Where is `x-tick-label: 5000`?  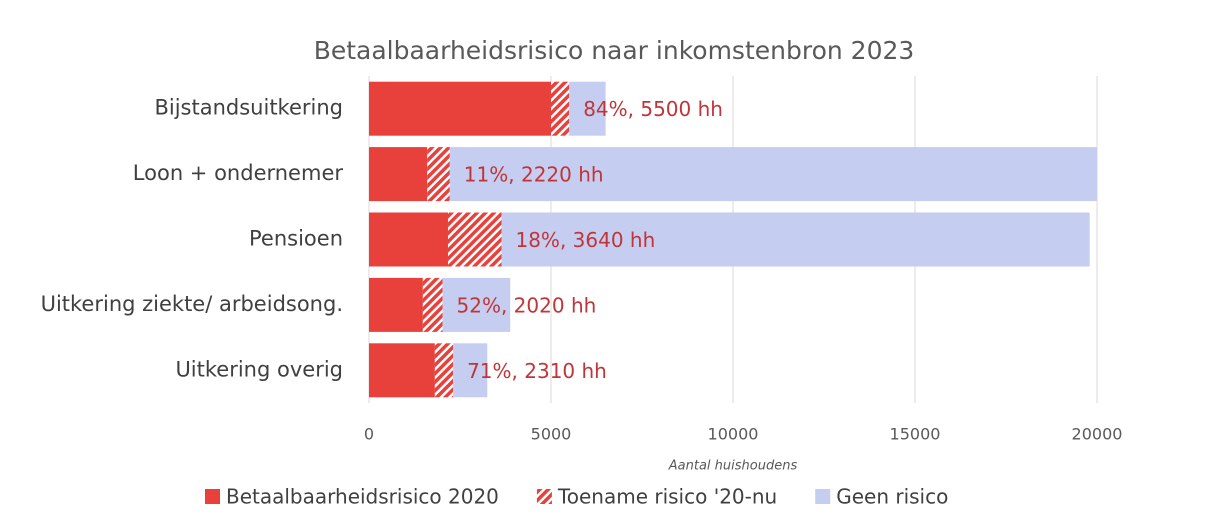 x-tick-label: 5000 is located at coordinates (551, 434).